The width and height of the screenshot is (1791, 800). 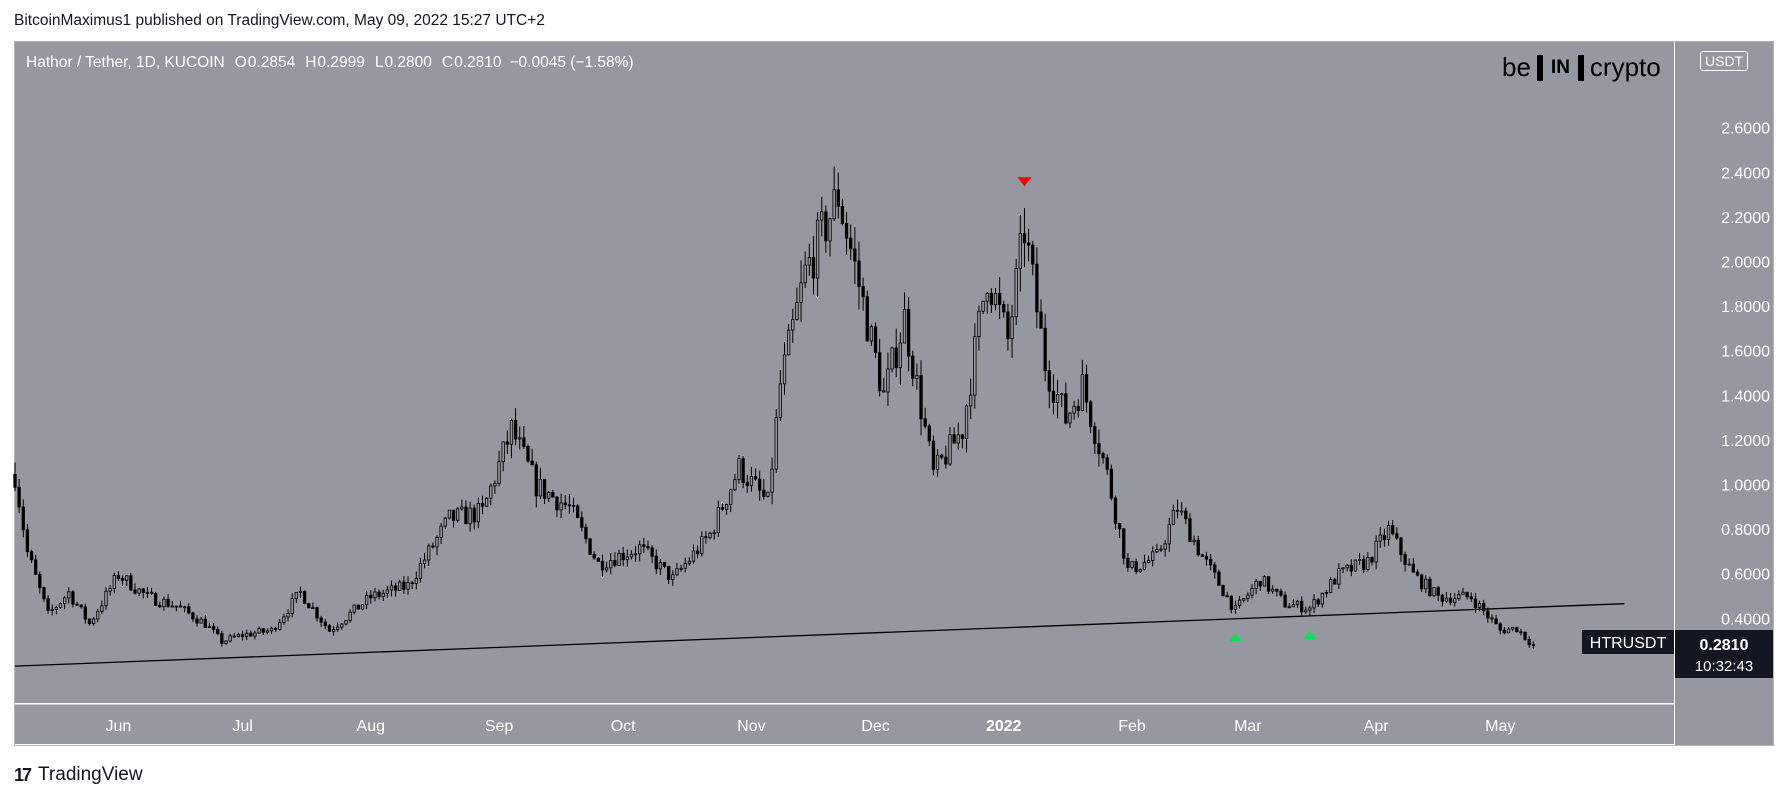 I want to click on y-tick-label: 2.4000, so click(x=1745, y=173).